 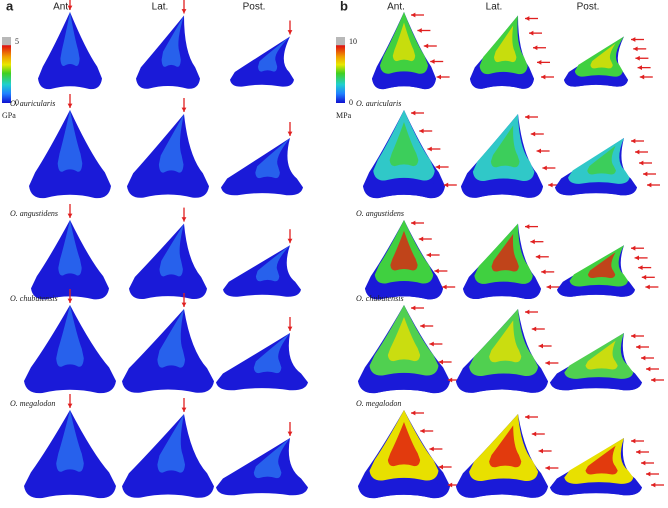 I want to click on color-bar, so click(x=6, y=70).